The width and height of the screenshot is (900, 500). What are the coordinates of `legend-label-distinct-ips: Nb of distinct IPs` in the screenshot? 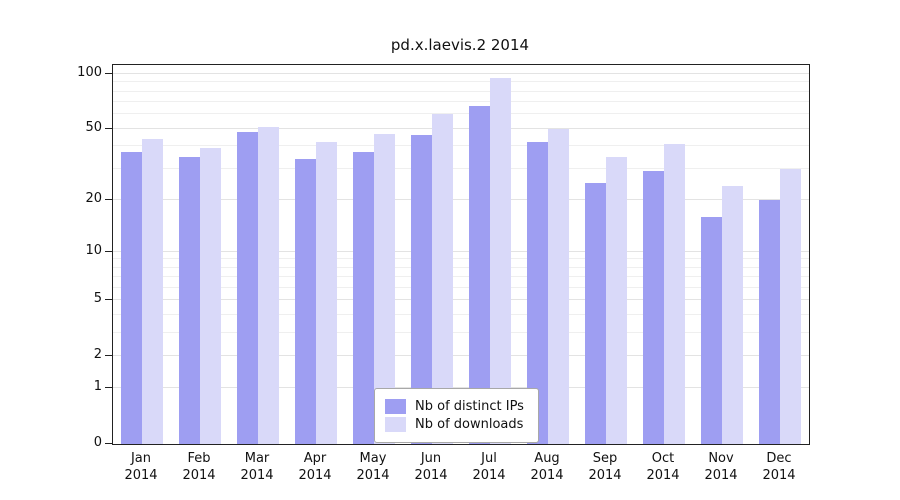 It's located at (469, 406).